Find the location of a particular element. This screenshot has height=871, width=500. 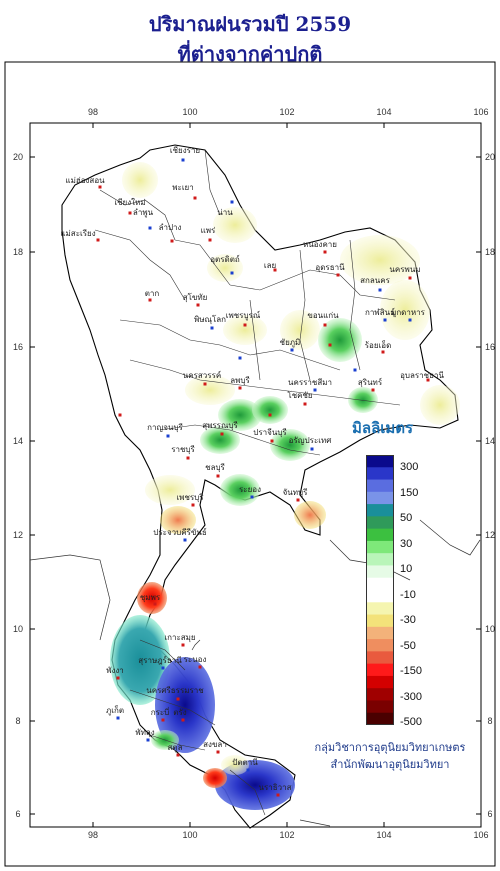

province-label: ชุมพร is located at coordinates (150, 597).